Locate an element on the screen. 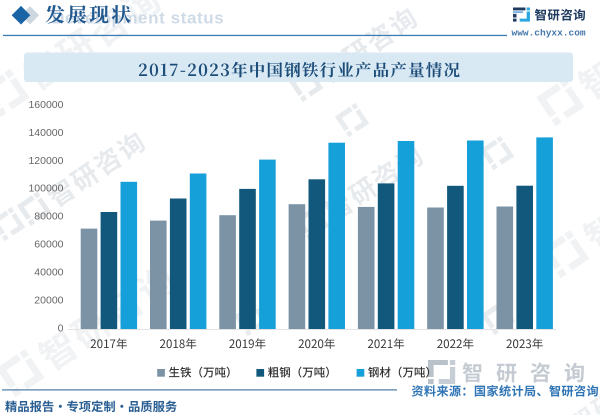 This screenshot has width=600, height=415. svg-text: 80000 is located at coordinates (48, 217).